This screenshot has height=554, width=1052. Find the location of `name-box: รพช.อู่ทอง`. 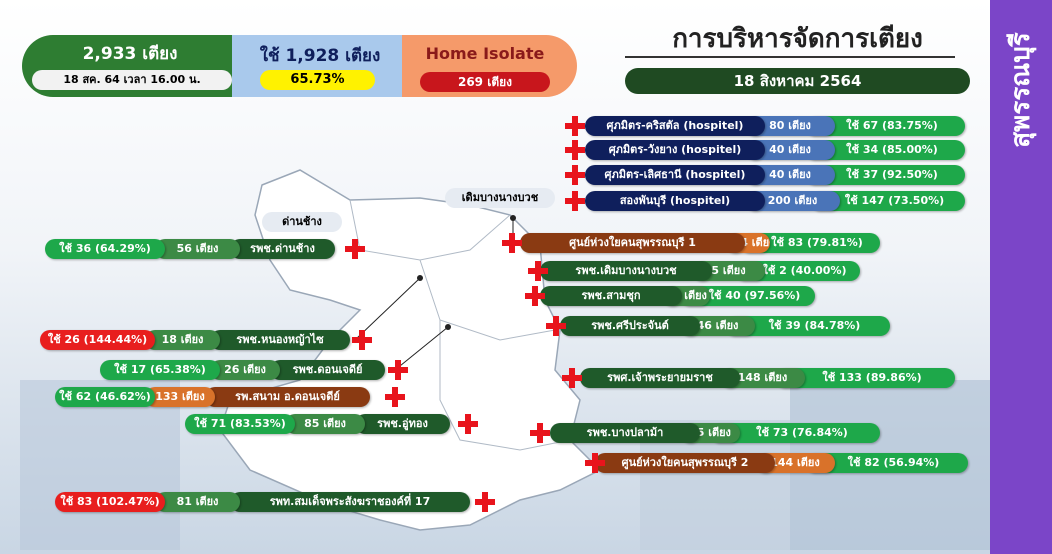

name-box: รพช.อู่ทอง is located at coordinates (402, 424).